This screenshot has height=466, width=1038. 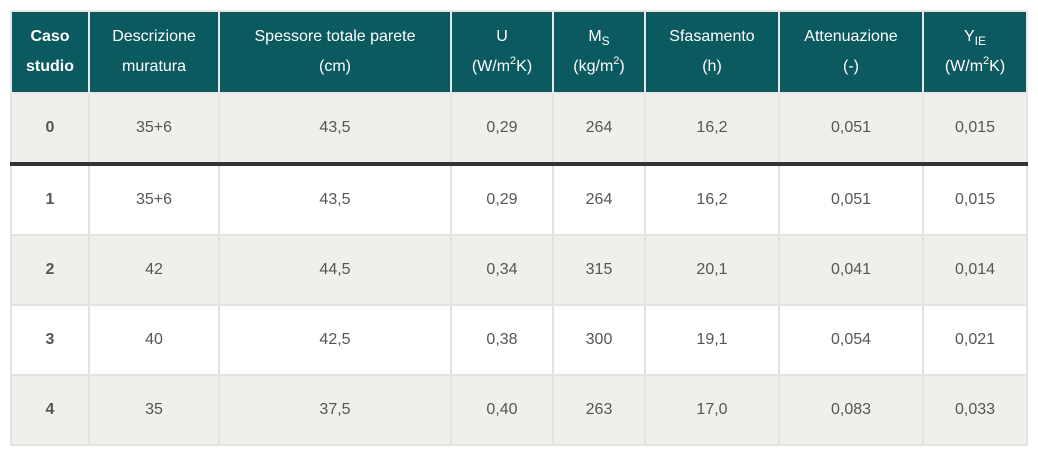 What do you see at coordinates (975, 270) in the screenshot?
I see `cell-yie: 0,014` at bounding box center [975, 270].